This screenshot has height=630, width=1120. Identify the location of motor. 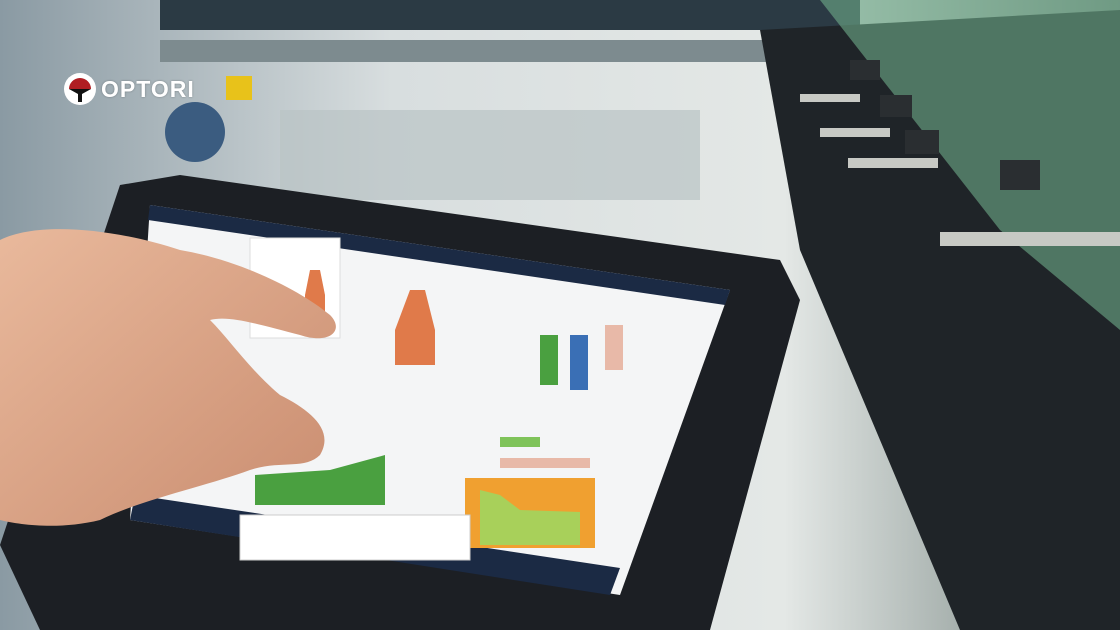
(195, 132).